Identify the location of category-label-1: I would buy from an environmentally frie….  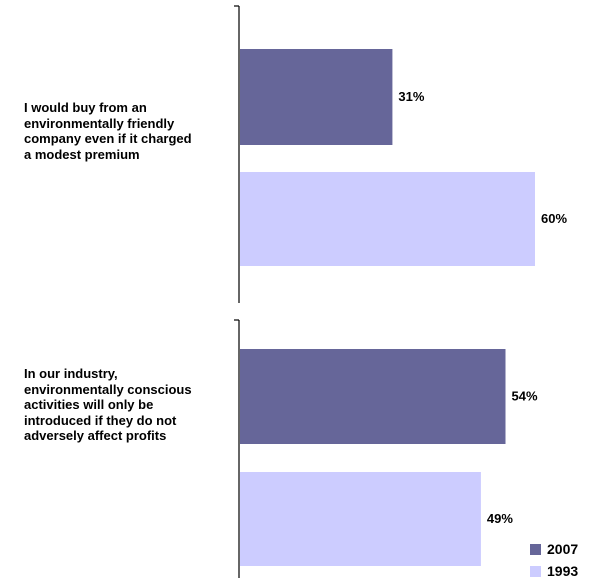
(108, 131).